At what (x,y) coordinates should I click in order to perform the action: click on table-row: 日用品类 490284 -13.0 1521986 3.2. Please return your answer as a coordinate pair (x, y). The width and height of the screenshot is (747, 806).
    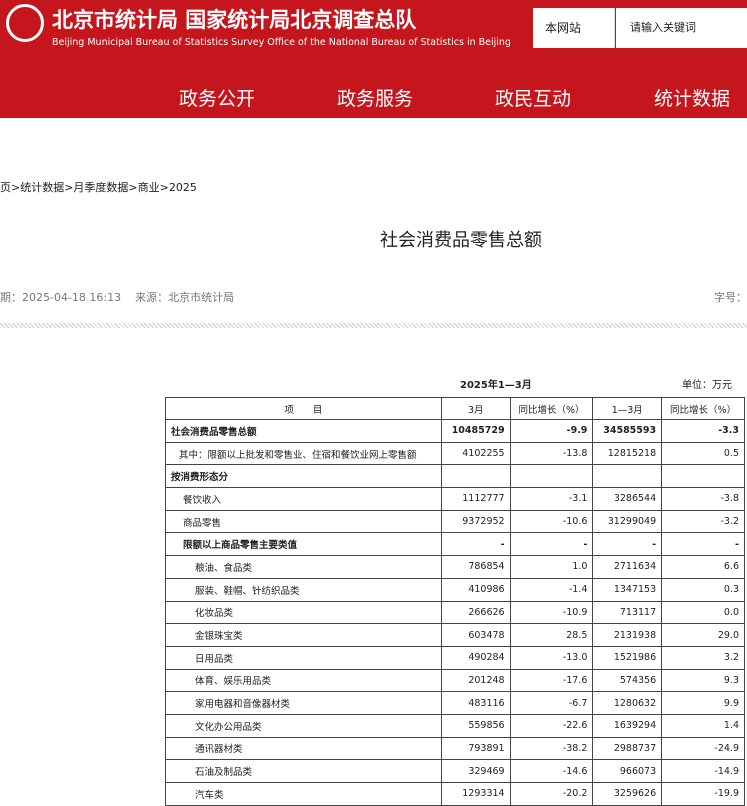
    Looking at the image, I should click on (455, 657).